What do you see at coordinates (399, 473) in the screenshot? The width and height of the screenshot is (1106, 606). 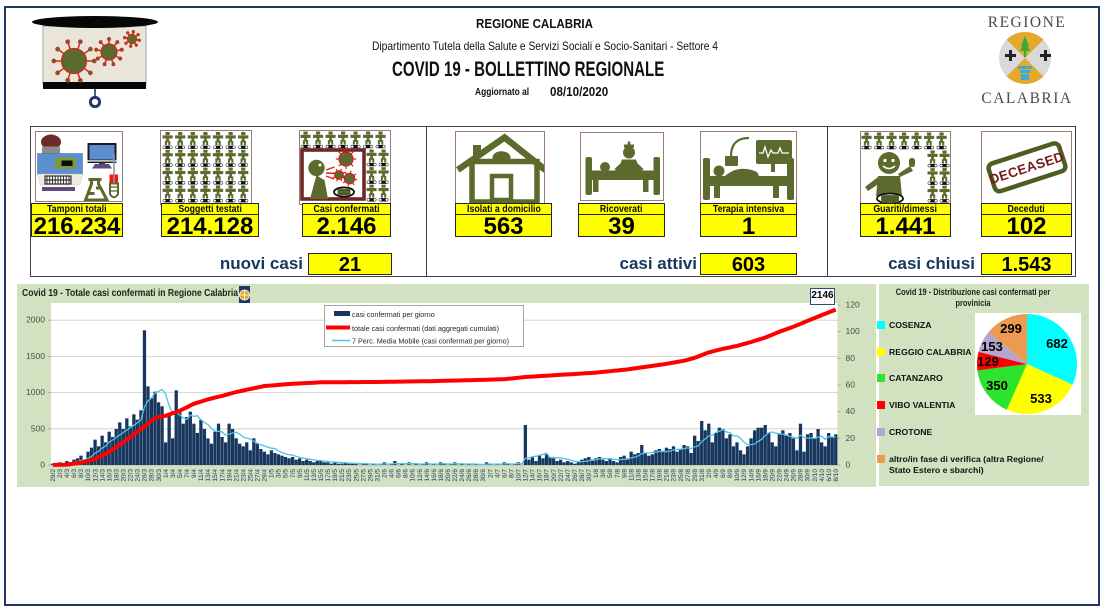 I see `svg-text: 6/6` at bounding box center [399, 473].